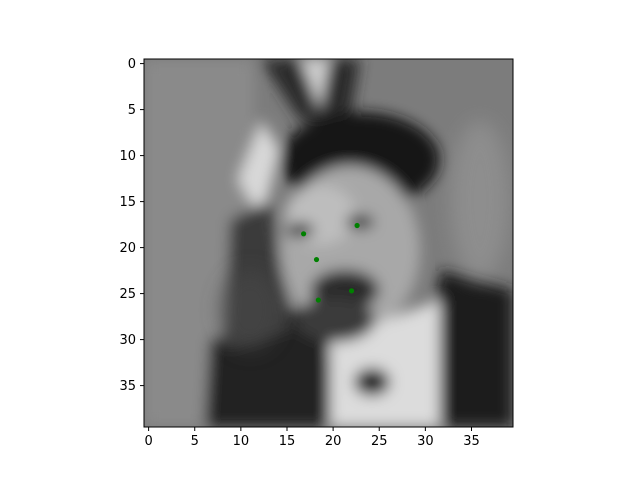 Image resolution: width=640 pixels, height=484 pixels. I want to click on y-axis: 0 5 10 15 20 25 30 35, so click(131, 225).